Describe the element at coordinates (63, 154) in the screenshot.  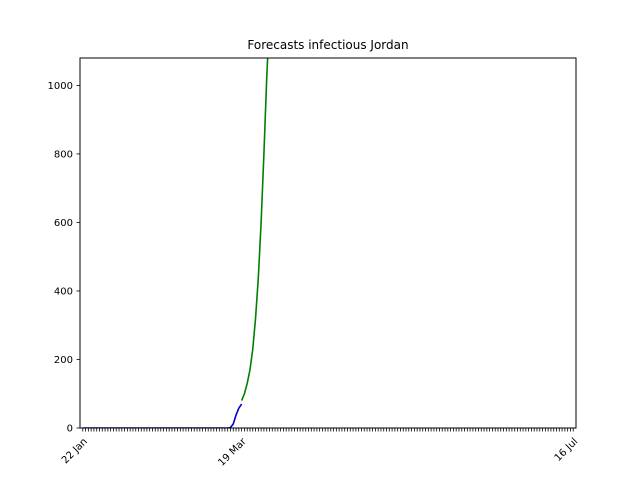
I see `y-tick-label: 800` at that location.